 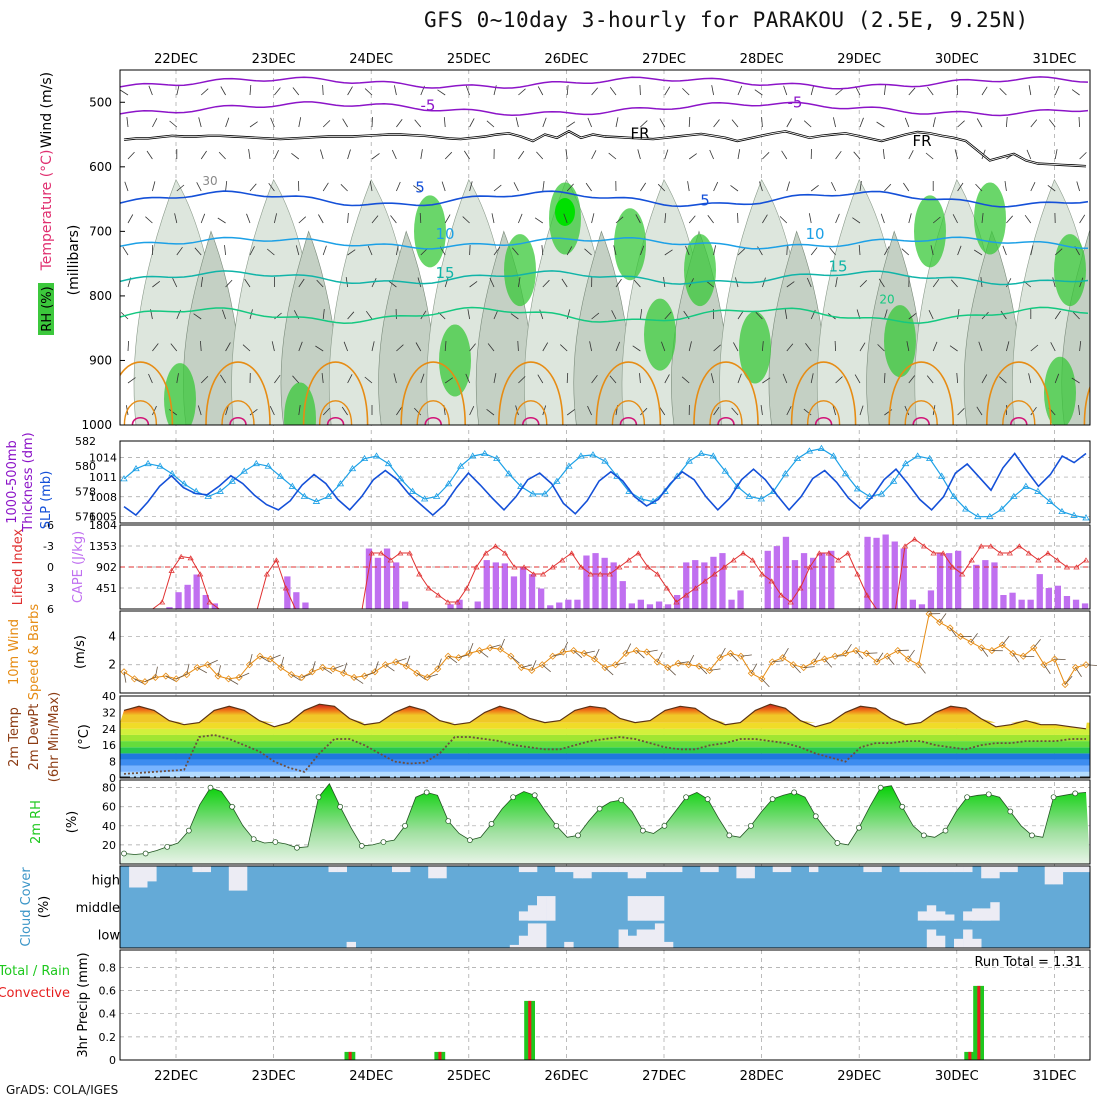 I want to click on date-label-top: 28DEC, so click(x=762, y=59).